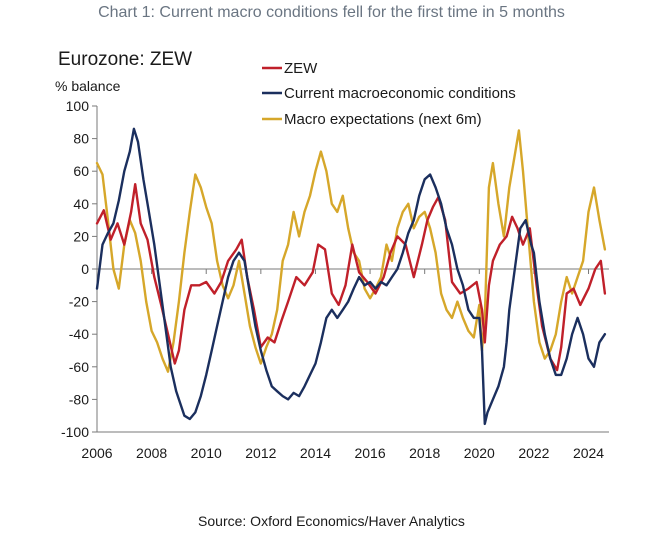 This screenshot has width=663, height=558. Describe the element at coordinates (383, 119) in the screenshot. I see `legend-label: Macro expectations (next 6m)` at that location.